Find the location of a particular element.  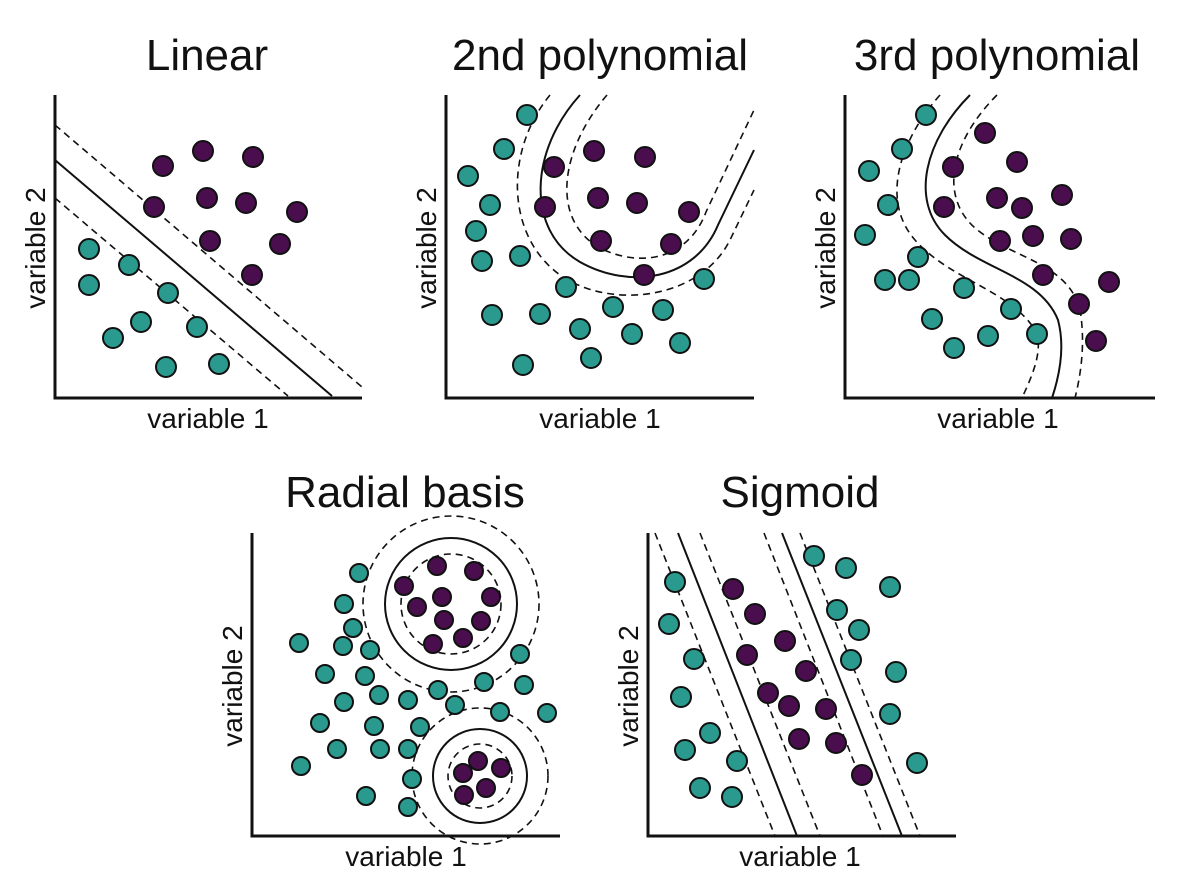

panel-sigmoid: Sigmoid variable 1 variable 2 is located at coordinates (784, 670).